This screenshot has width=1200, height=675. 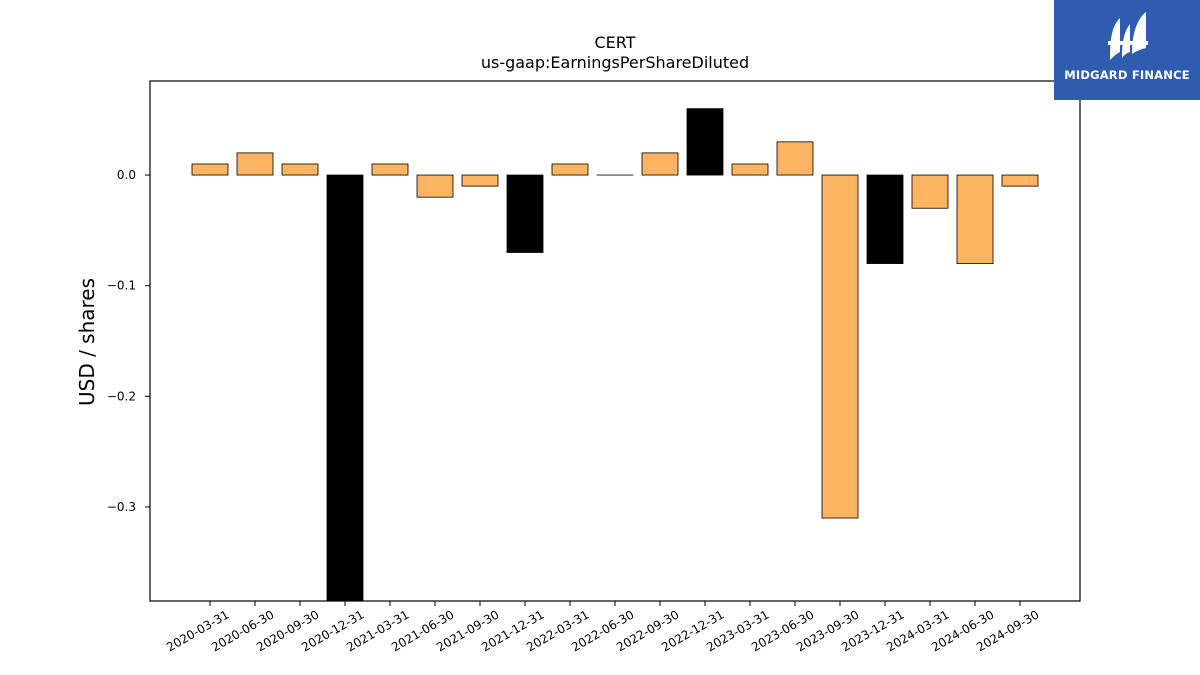 What do you see at coordinates (126, 175) in the screenshot?
I see `y-tick-label: 0.0` at bounding box center [126, 175].